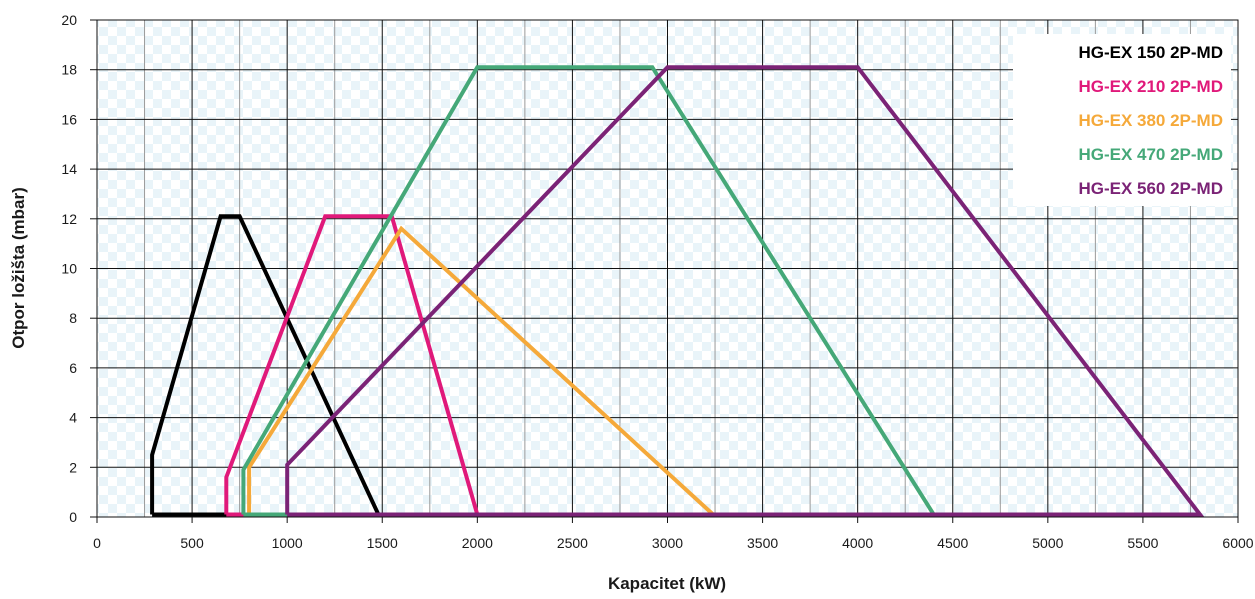 This screenshot has width=1255, height=599. Describe the element at coordinates (667, 543) in the screenshot. I see `x-tick-label: 3000` at that location.